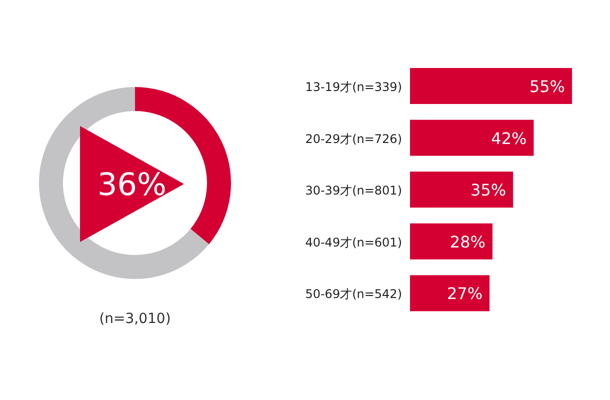 The height and width of the screenshot is (400, 610). I want to click on data-label: 28%, so click(468, 242).